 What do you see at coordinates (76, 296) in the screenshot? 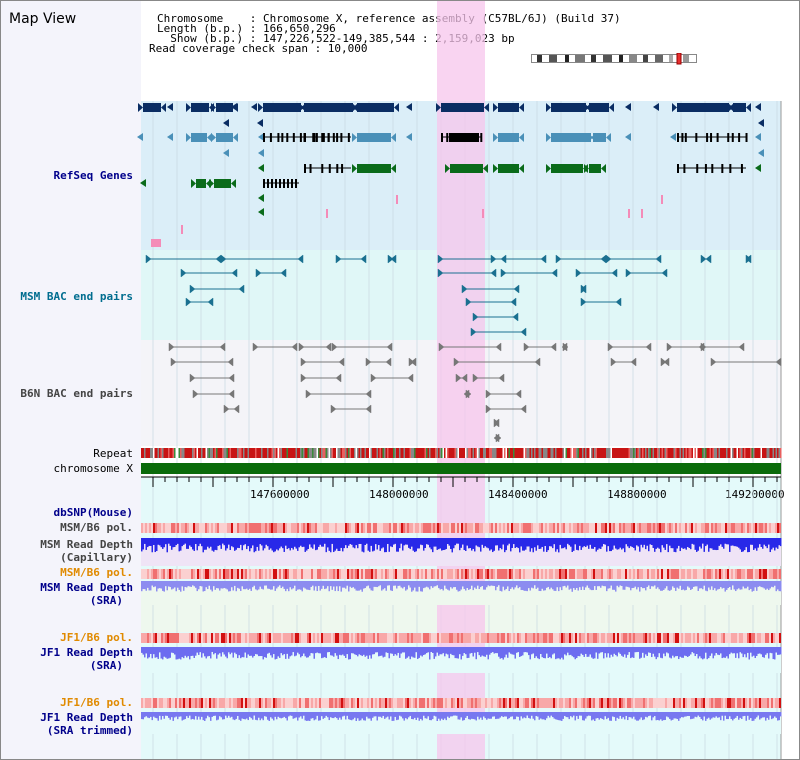
I see `label-msm-bac: MSM BAC end pairs` at bounding box center [76, 296].